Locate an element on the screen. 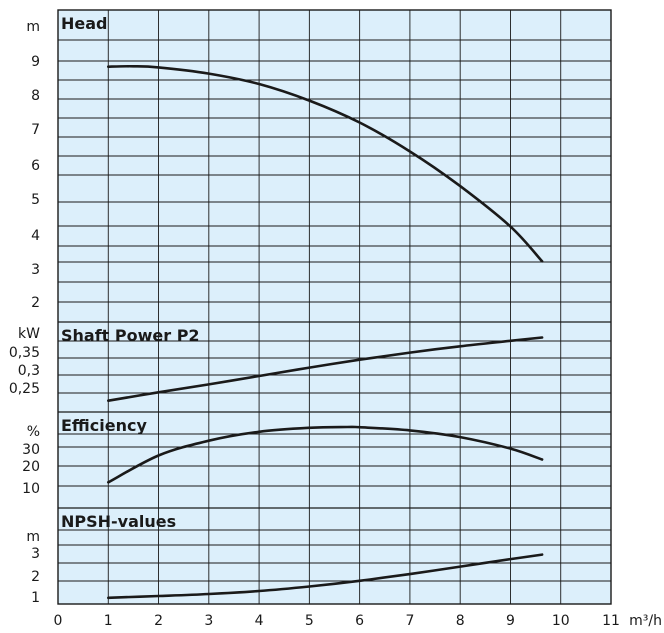  shaft-power-p2-y-tick-label: 0,35 is located at coordinates (24, 353).